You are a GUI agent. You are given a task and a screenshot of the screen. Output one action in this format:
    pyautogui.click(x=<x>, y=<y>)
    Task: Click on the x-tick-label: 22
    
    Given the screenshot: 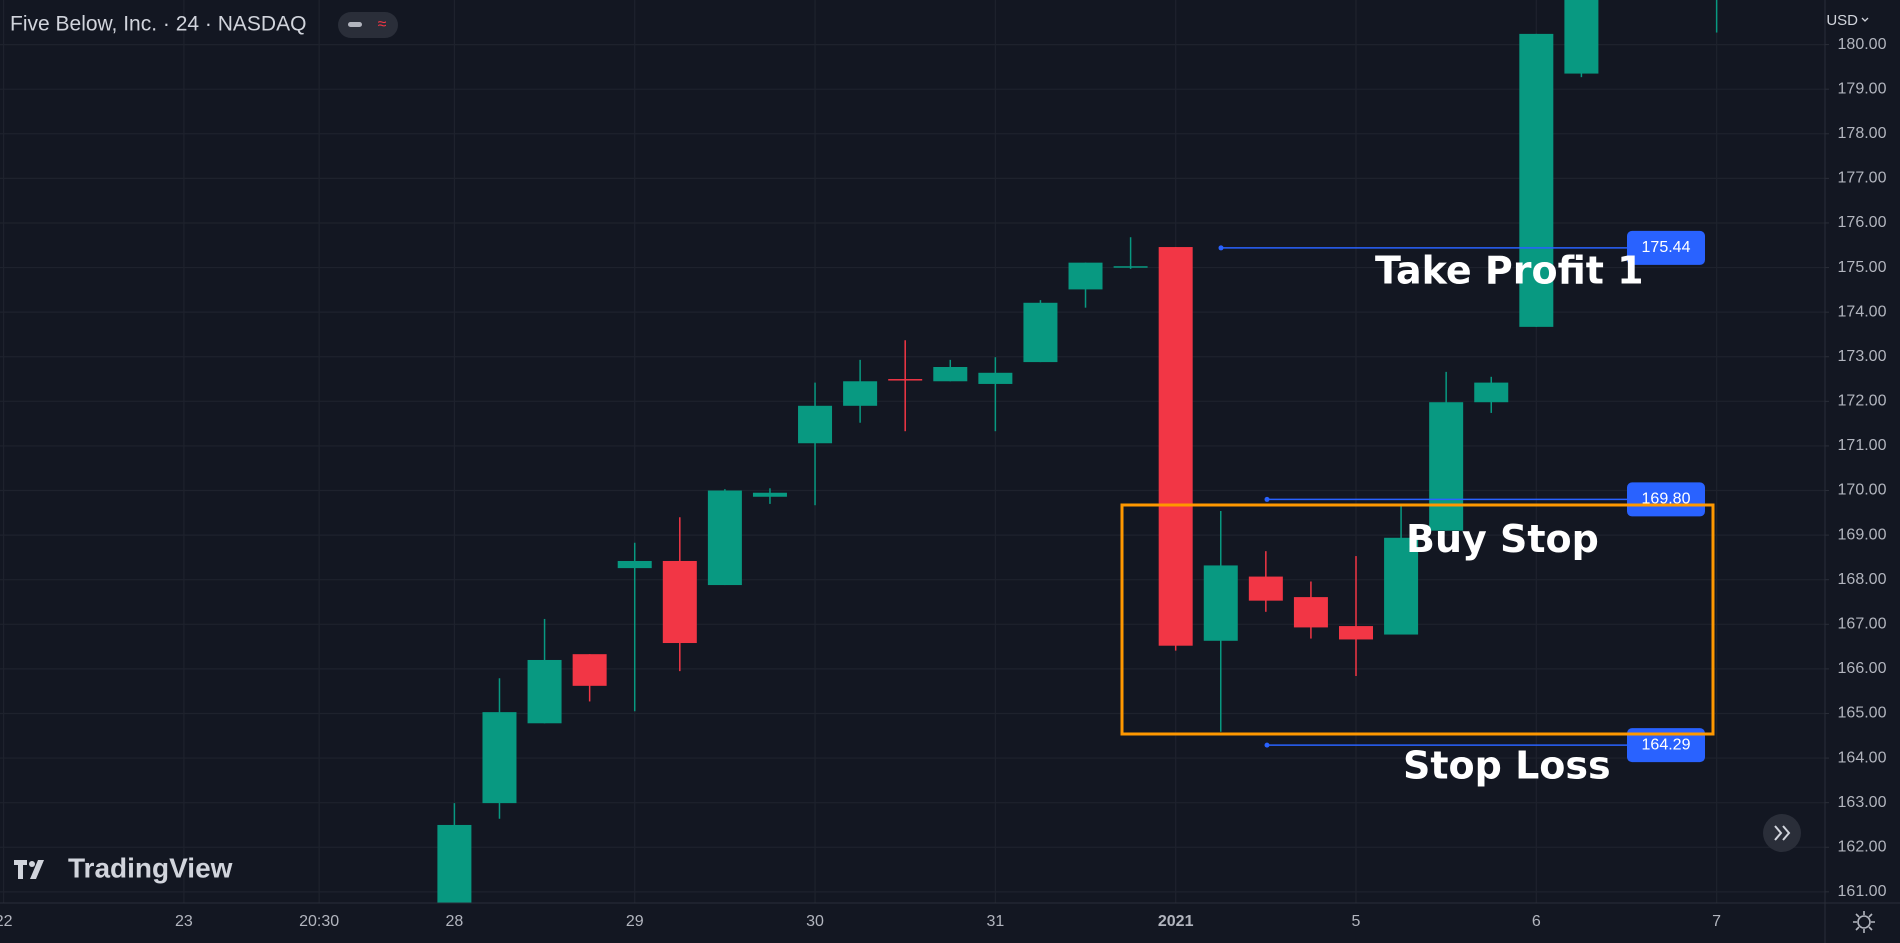 What is the action you would take?
    pyautogui.click(x=6, y=921)
    